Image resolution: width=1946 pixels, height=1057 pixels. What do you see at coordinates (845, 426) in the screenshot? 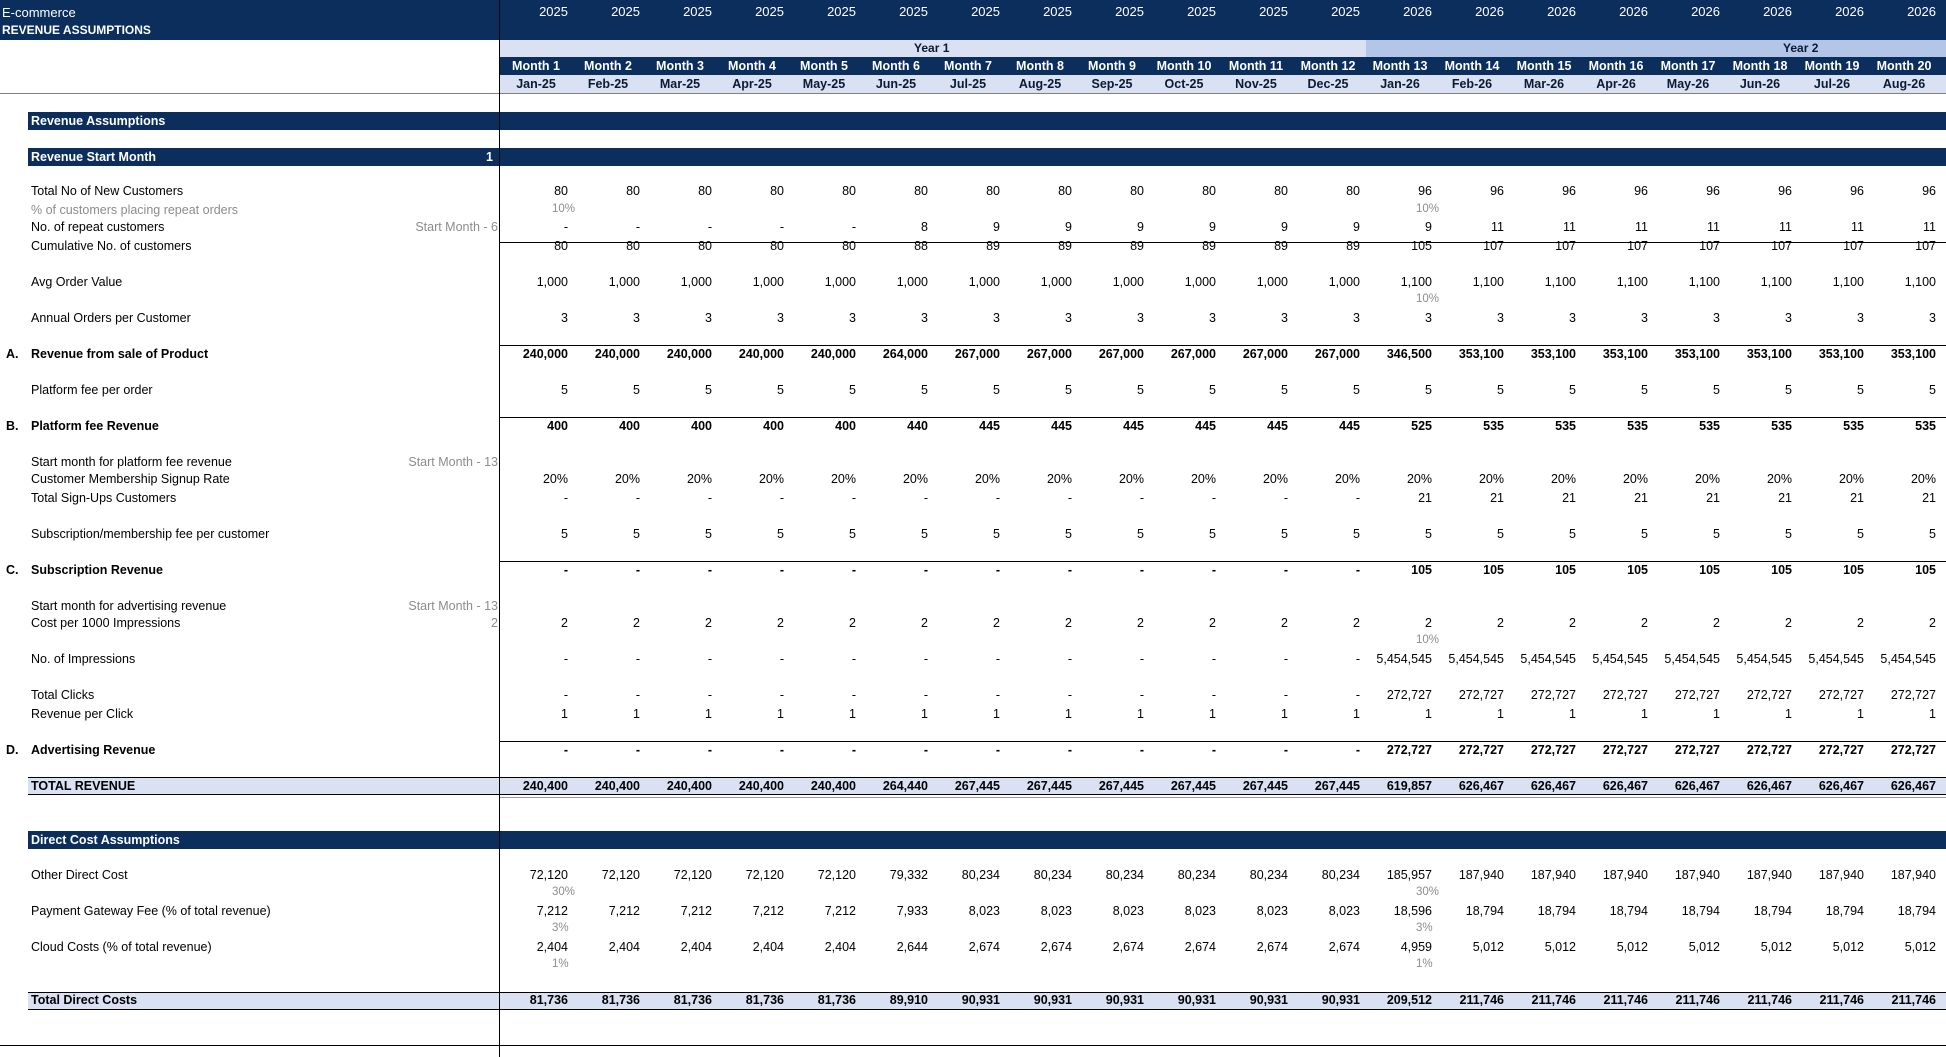
I see `cell-platform_rev: 400` at bounding box center [845, 426].